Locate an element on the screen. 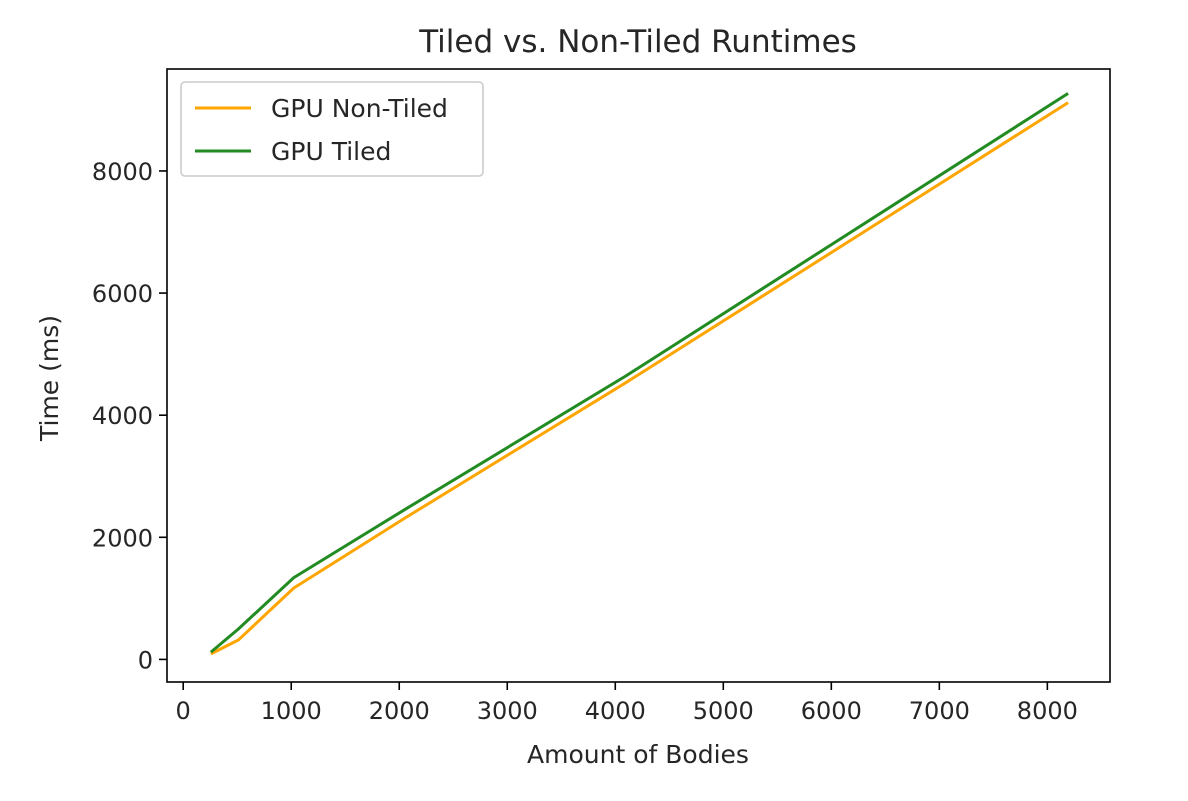 This screenshot has height=801, width=1188. y-tick-label: 6000 is located at coordinates (122, 294).